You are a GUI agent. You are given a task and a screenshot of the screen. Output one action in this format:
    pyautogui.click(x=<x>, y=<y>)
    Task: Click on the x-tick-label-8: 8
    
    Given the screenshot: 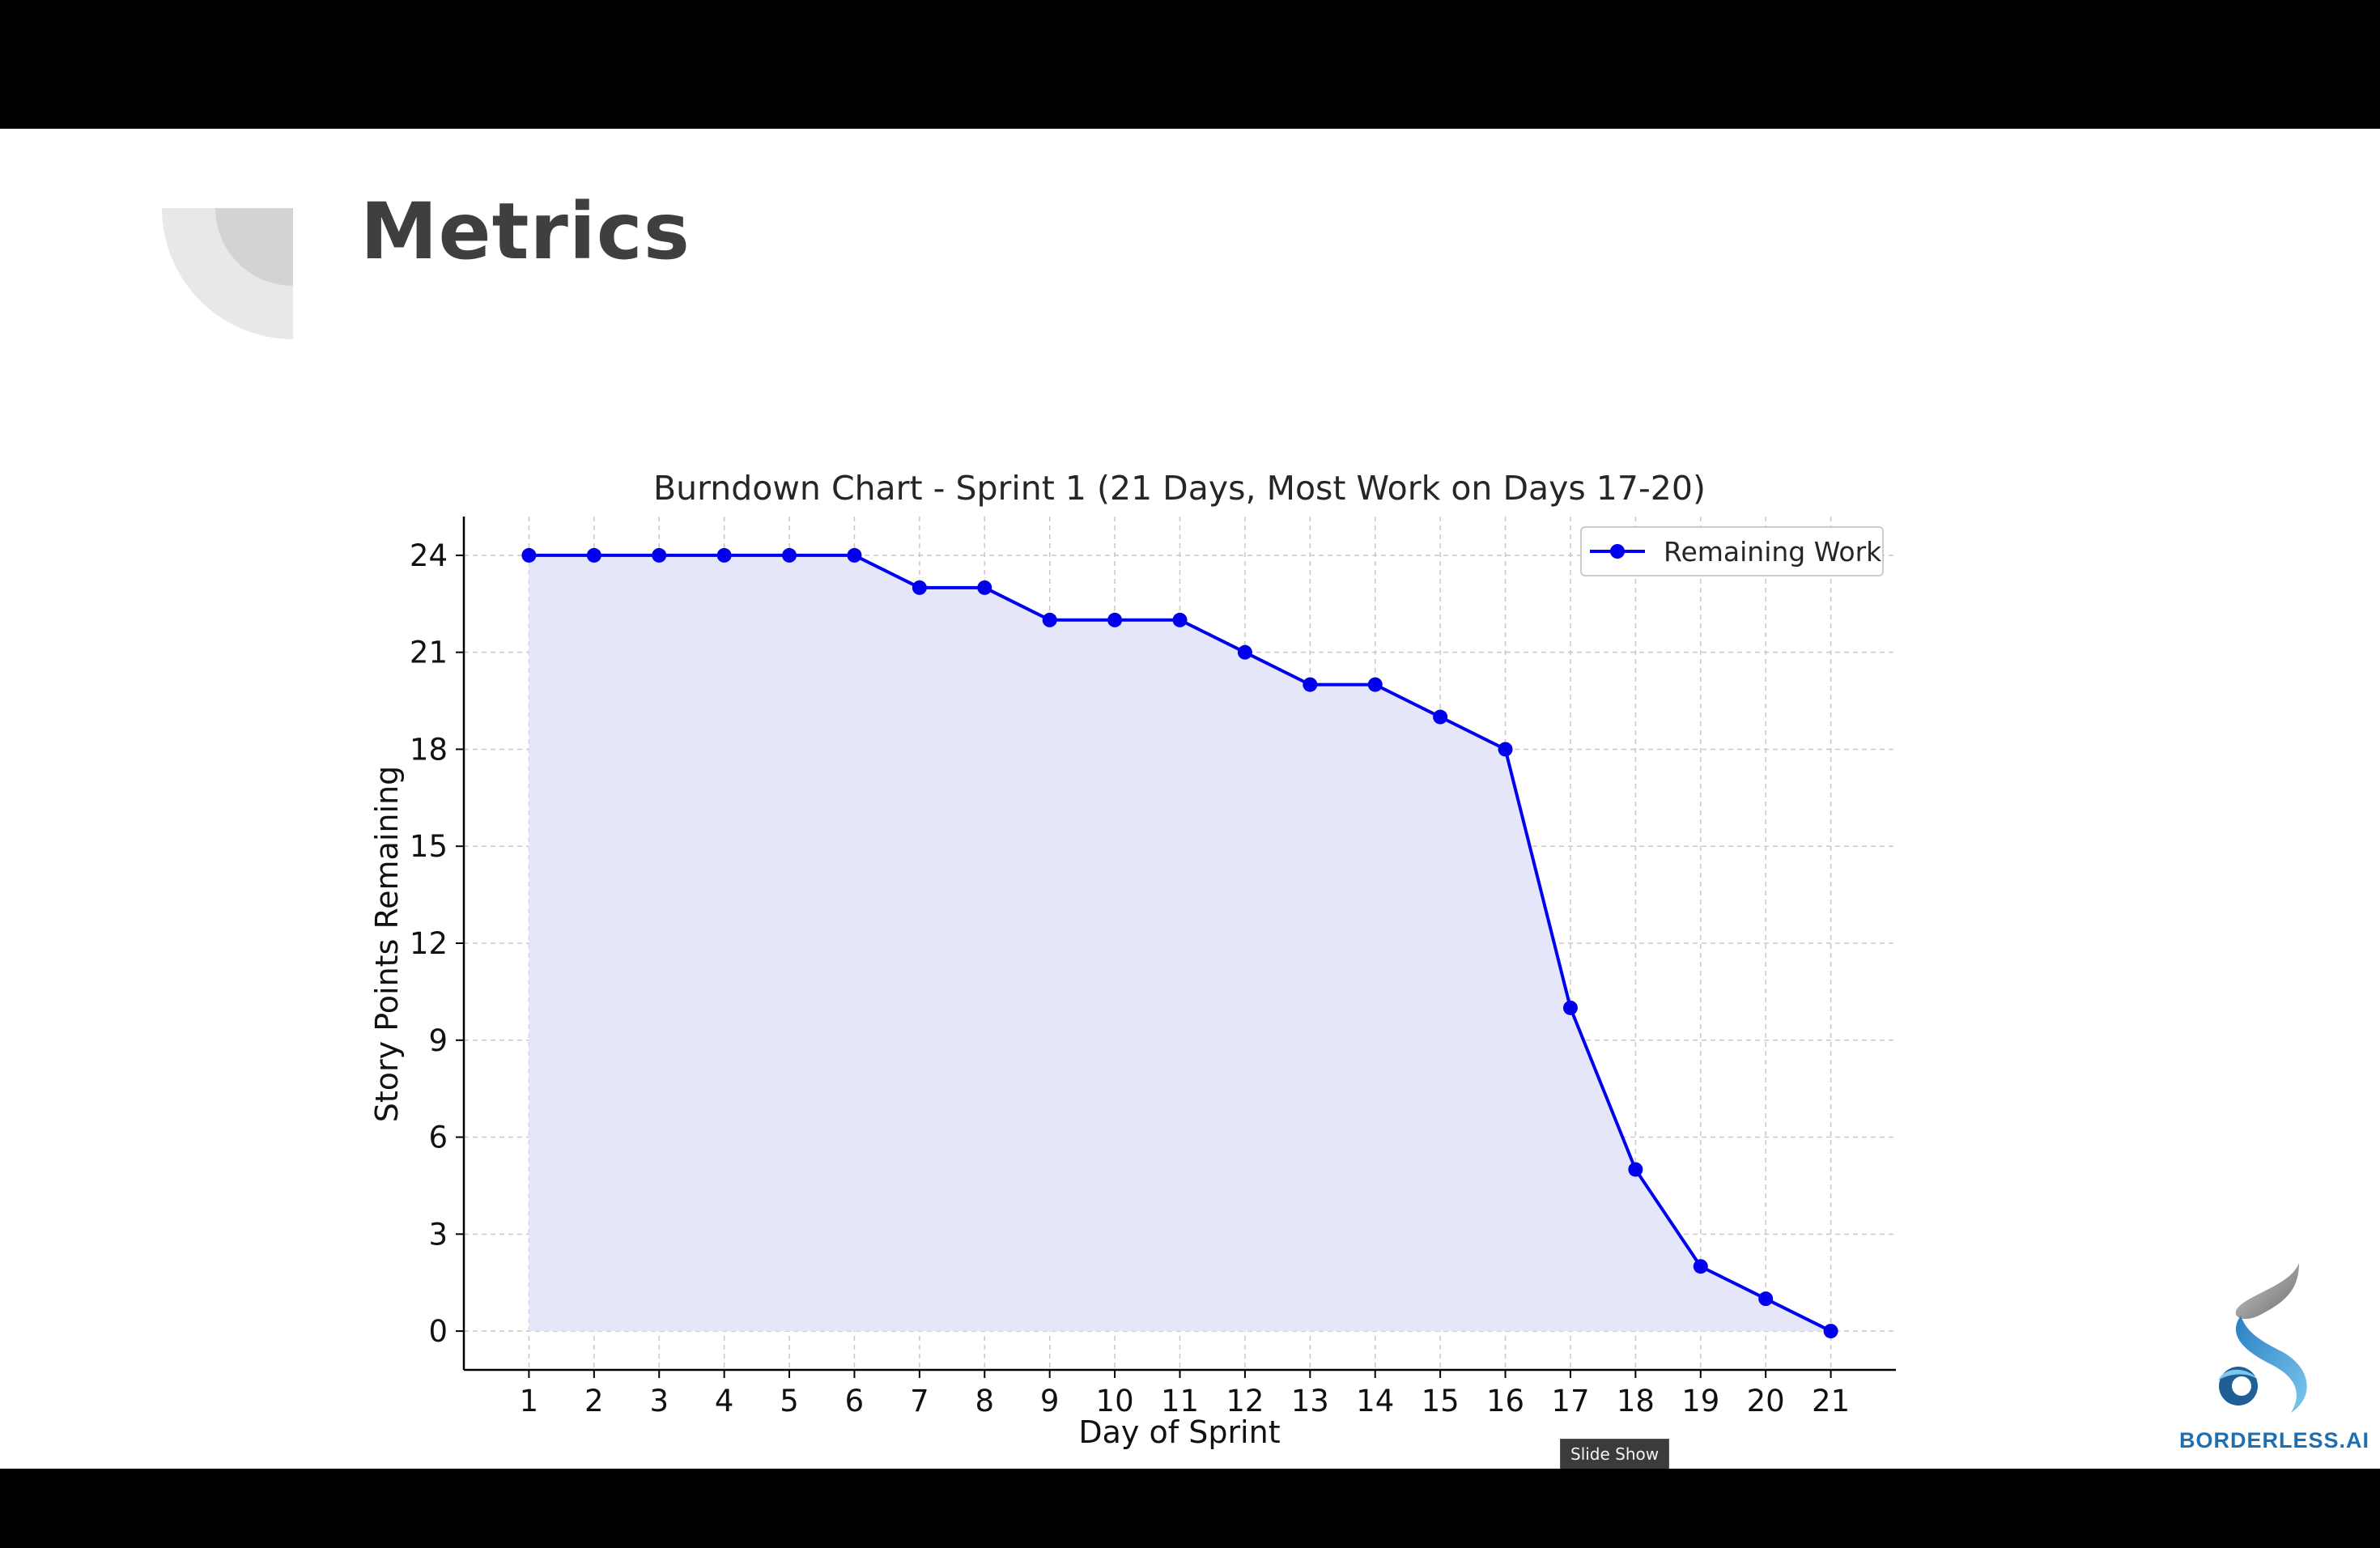 What is the action you would take?
    pyautogui.click(x=985, y=1401)
    